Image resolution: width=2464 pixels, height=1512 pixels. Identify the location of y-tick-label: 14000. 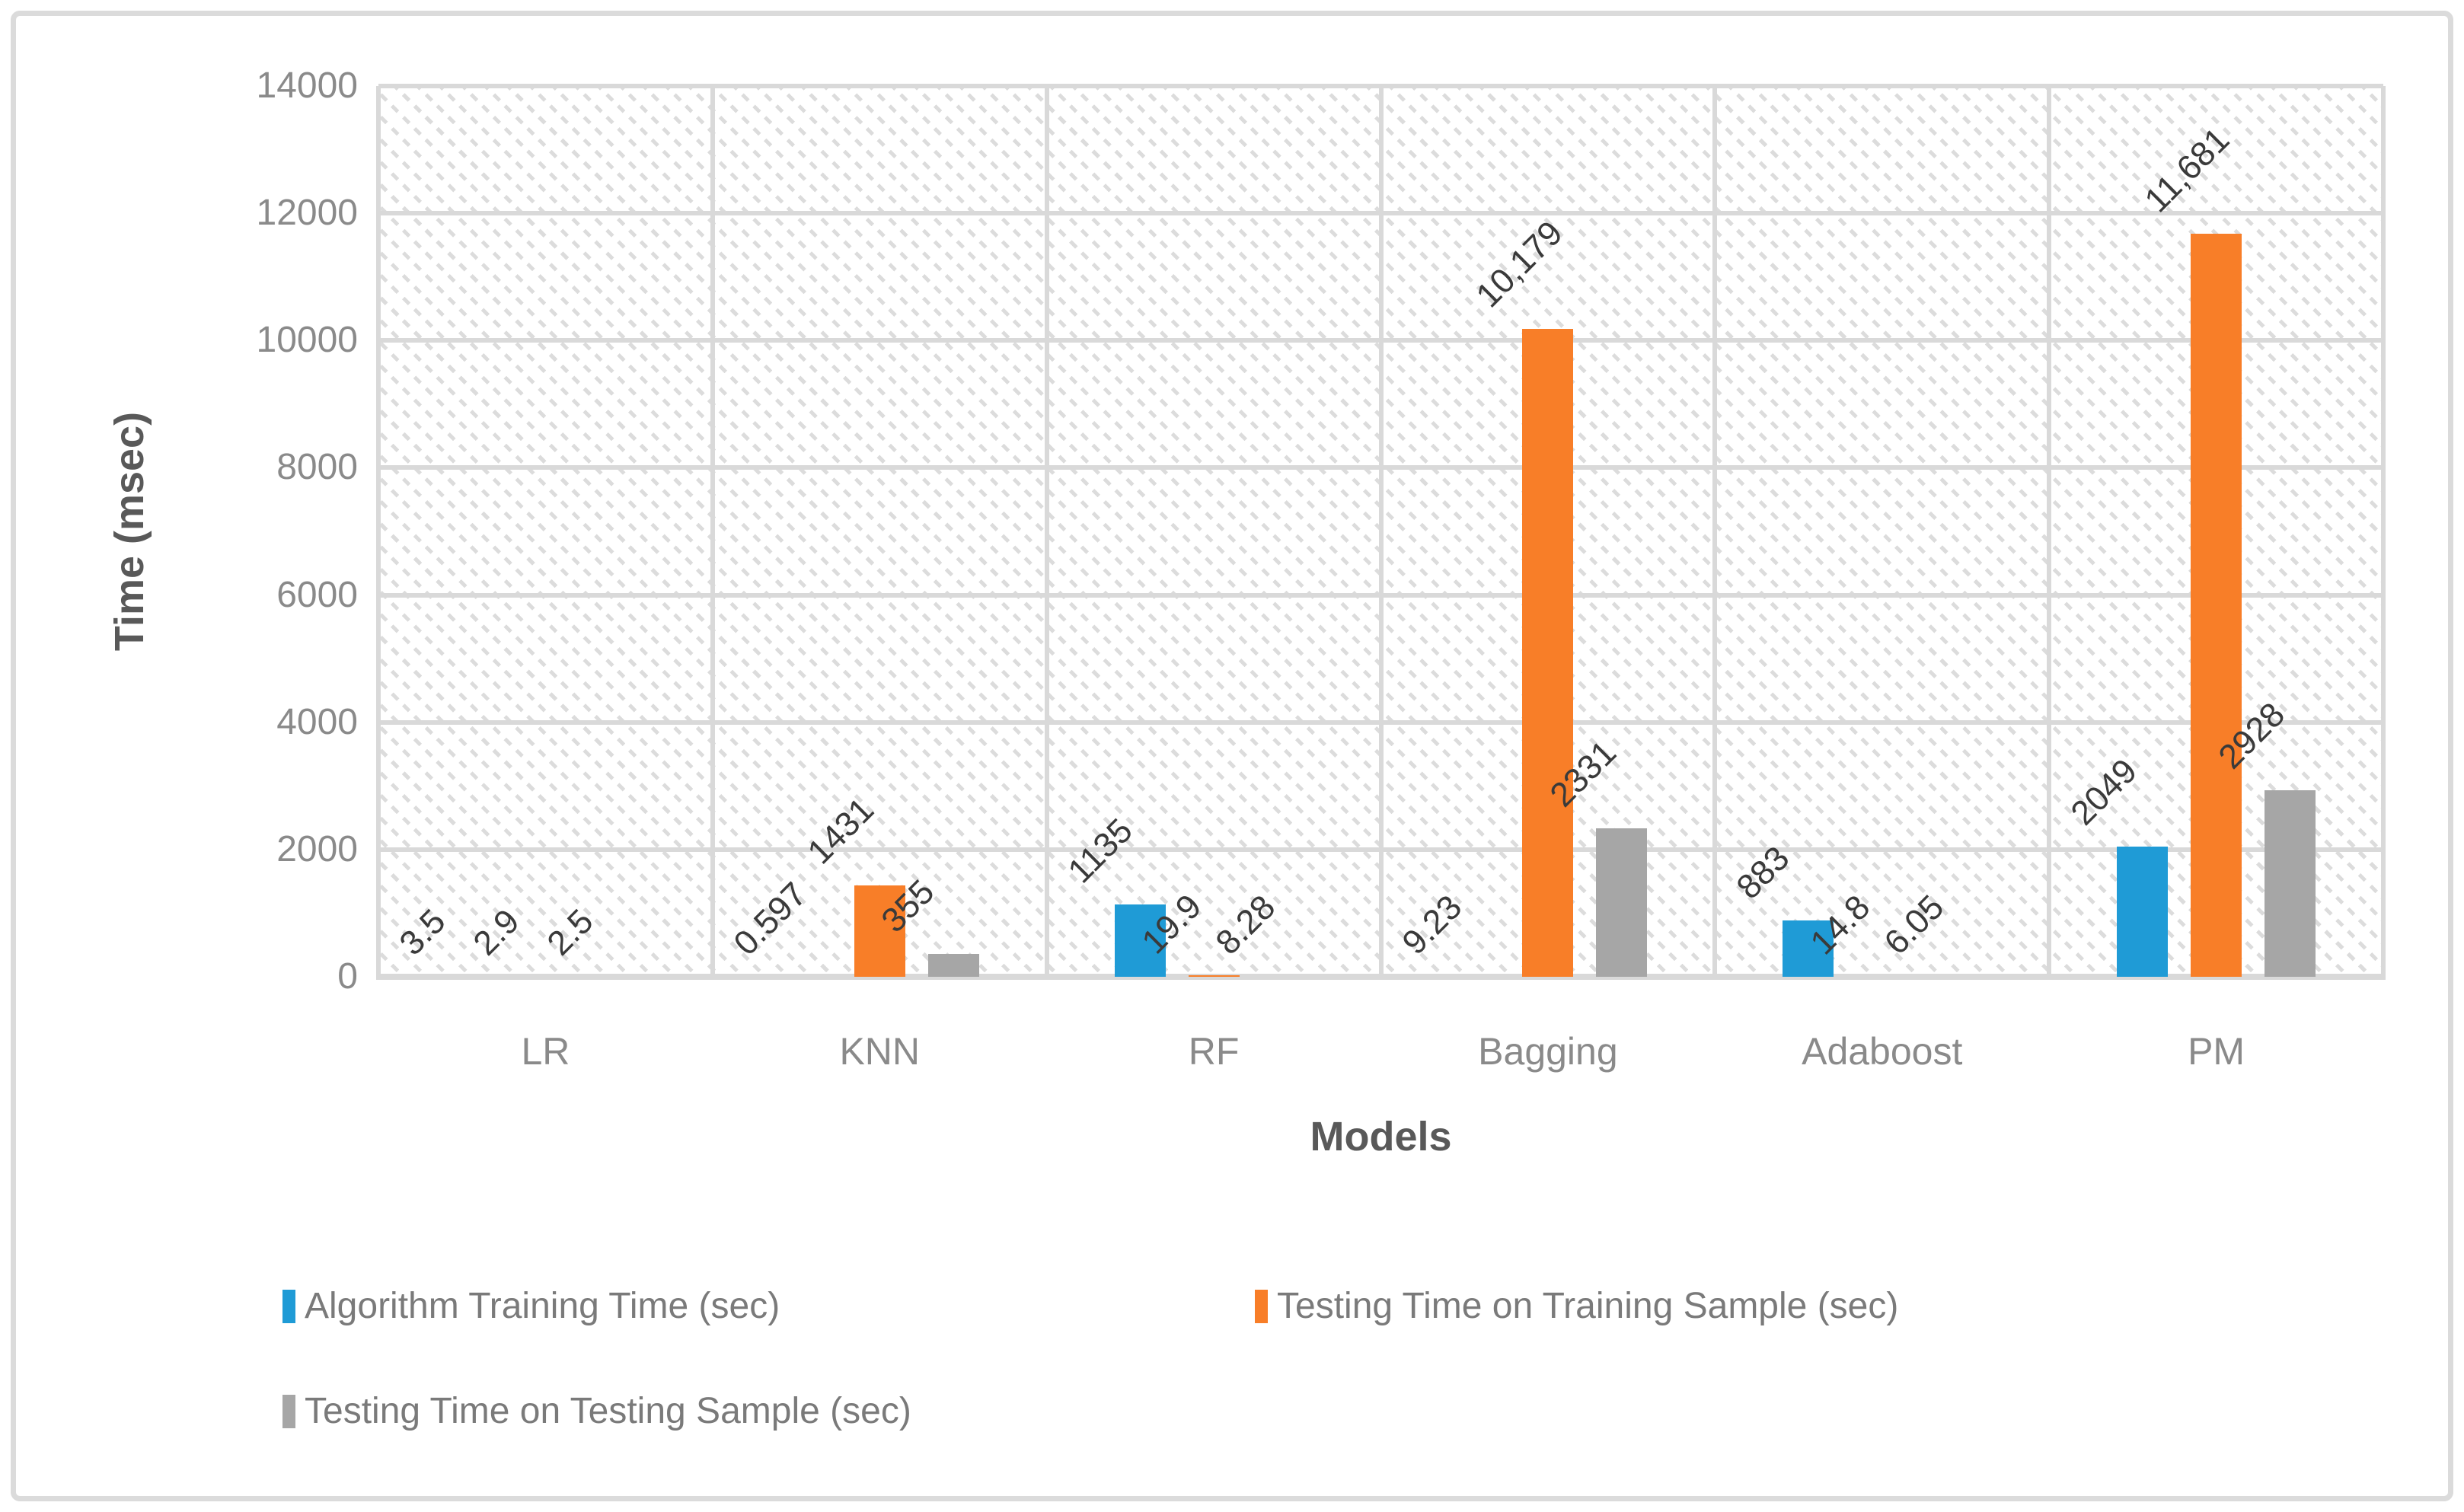
(307, 85).